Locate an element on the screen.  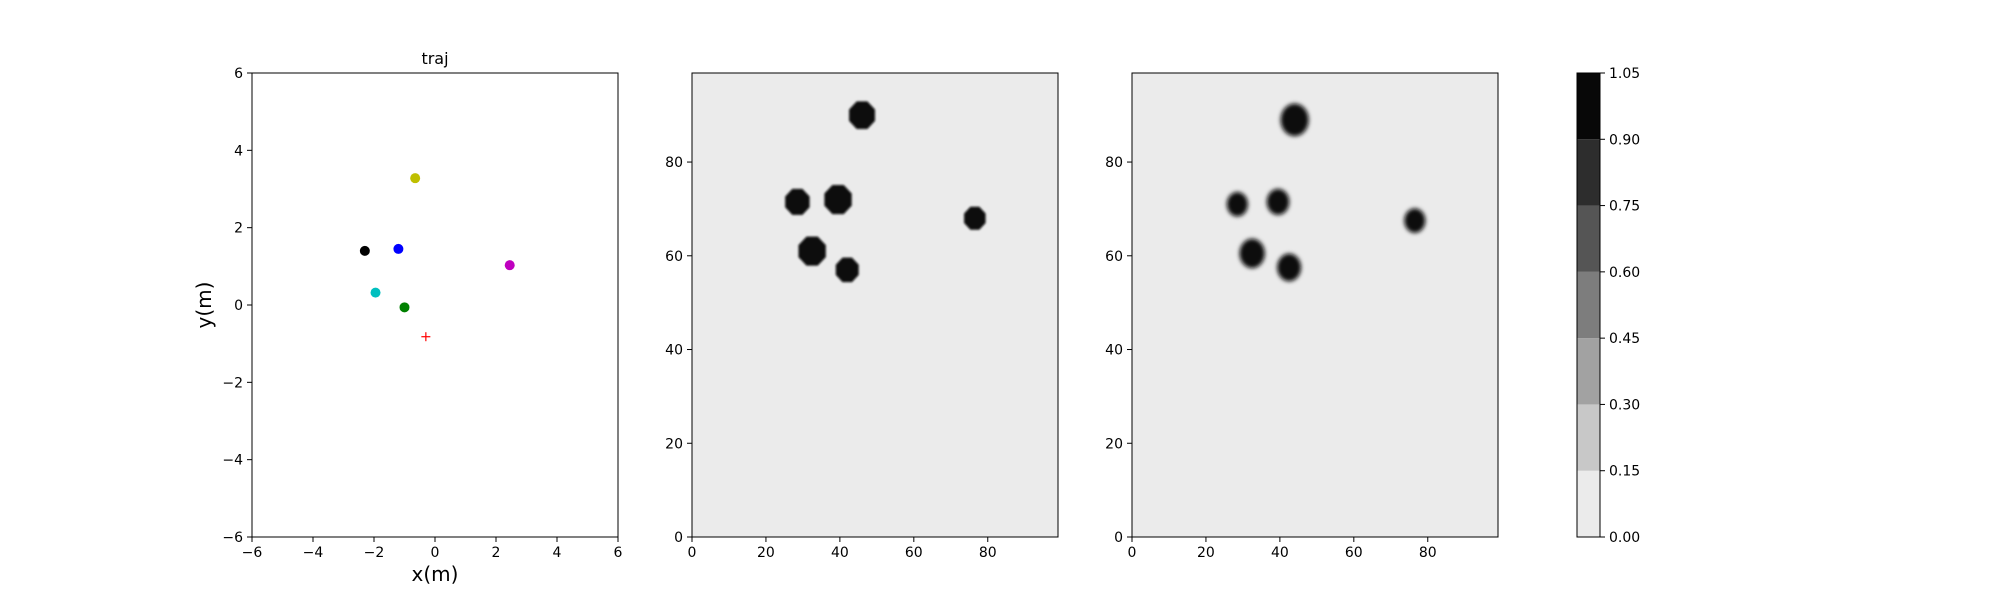
colorbar-tick-label: 0.30 is located at coordinates (1624, 405).